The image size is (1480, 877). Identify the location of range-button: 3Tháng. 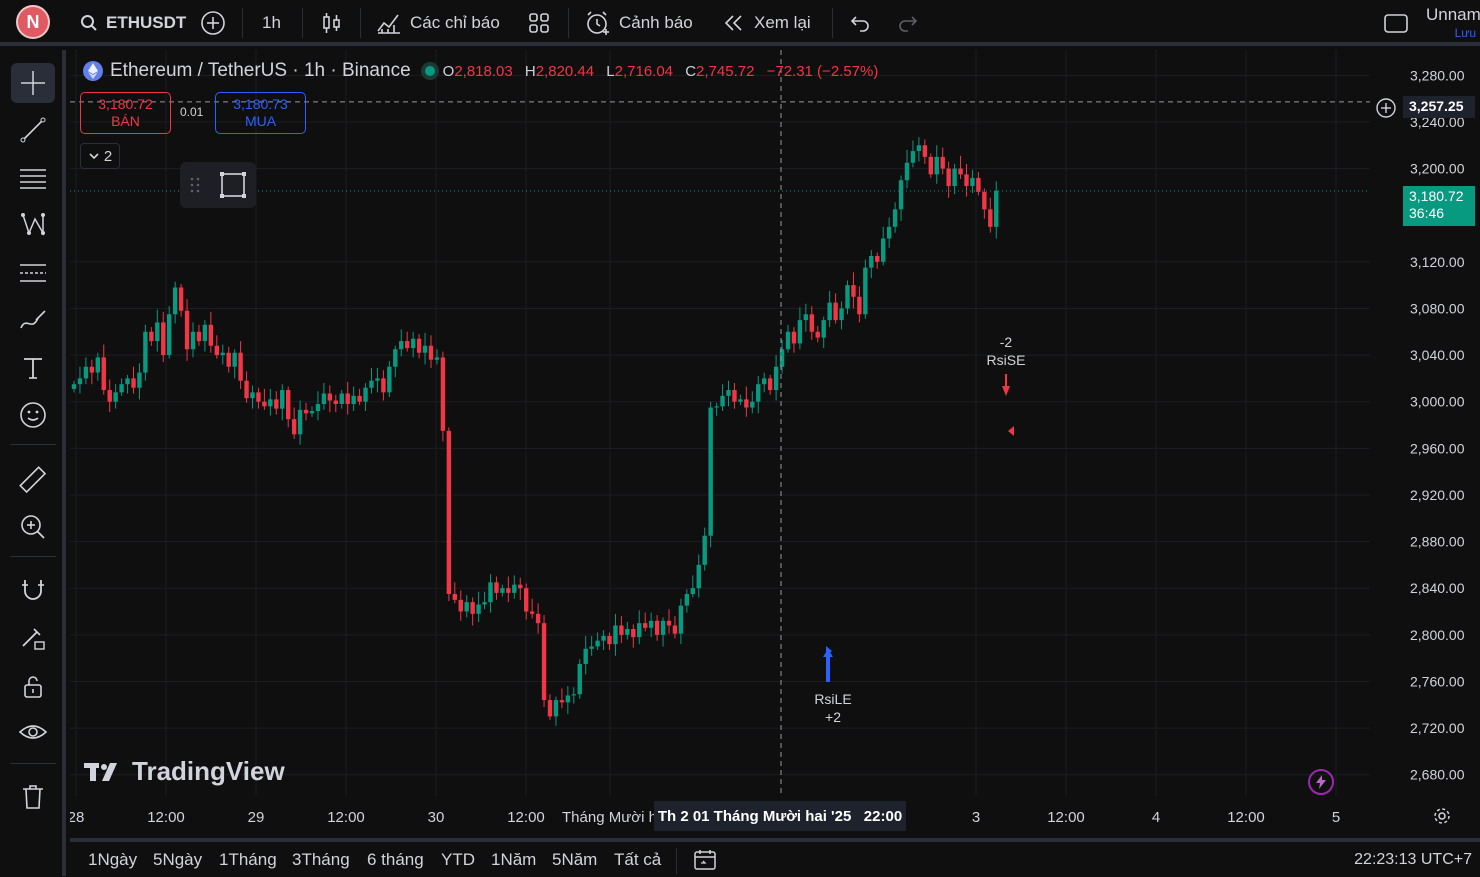
(321, 859).